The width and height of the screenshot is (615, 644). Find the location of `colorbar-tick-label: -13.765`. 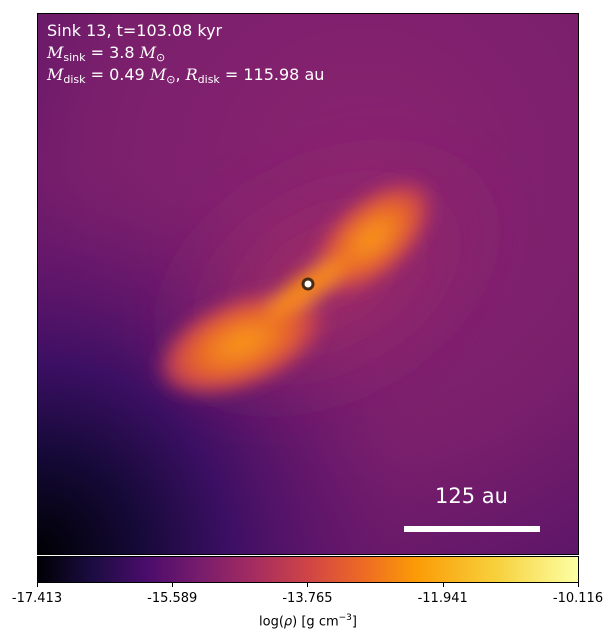

colorbar-tick-label: -13.765 is located at coordinates (307, 598).